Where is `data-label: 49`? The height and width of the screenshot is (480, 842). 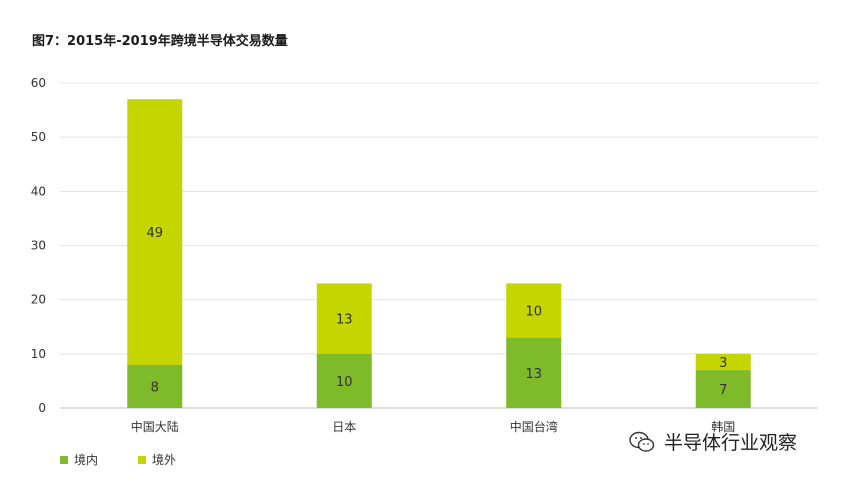 data-label: 49 is located at coordinates (154, 233).